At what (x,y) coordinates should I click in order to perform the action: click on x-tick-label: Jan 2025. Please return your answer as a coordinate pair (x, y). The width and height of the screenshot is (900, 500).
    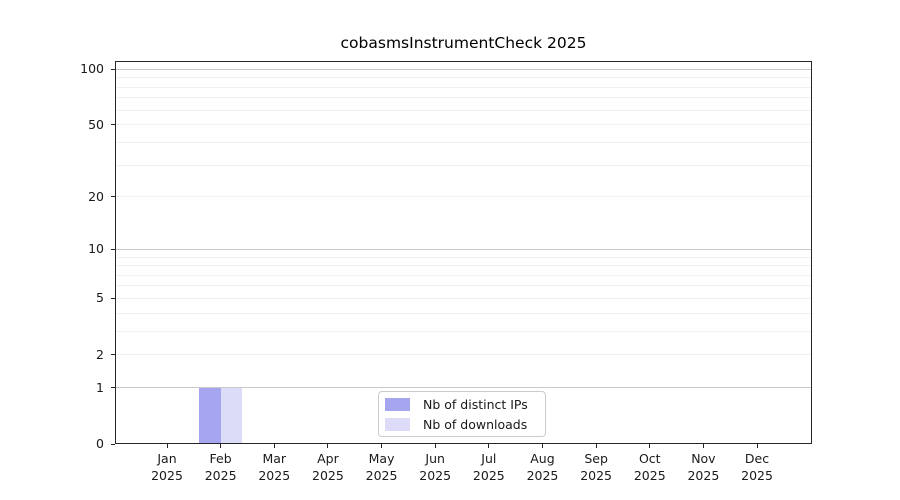
    Looking at the image, I should click on (167, 467).